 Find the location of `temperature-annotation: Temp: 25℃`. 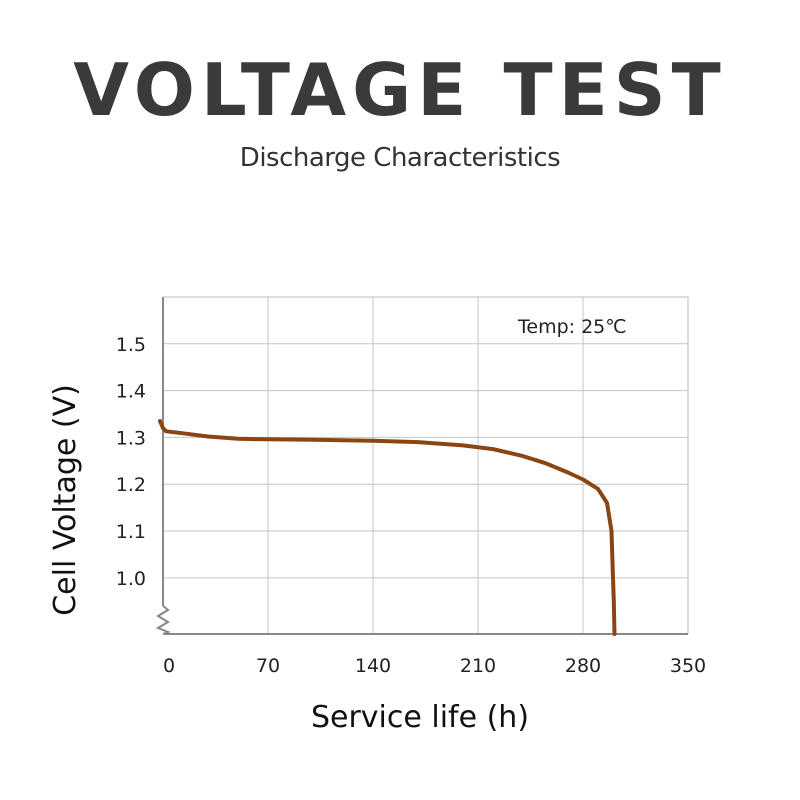

temperature-annotation: Temp: 25℃ is located at coordinates (572, 327).